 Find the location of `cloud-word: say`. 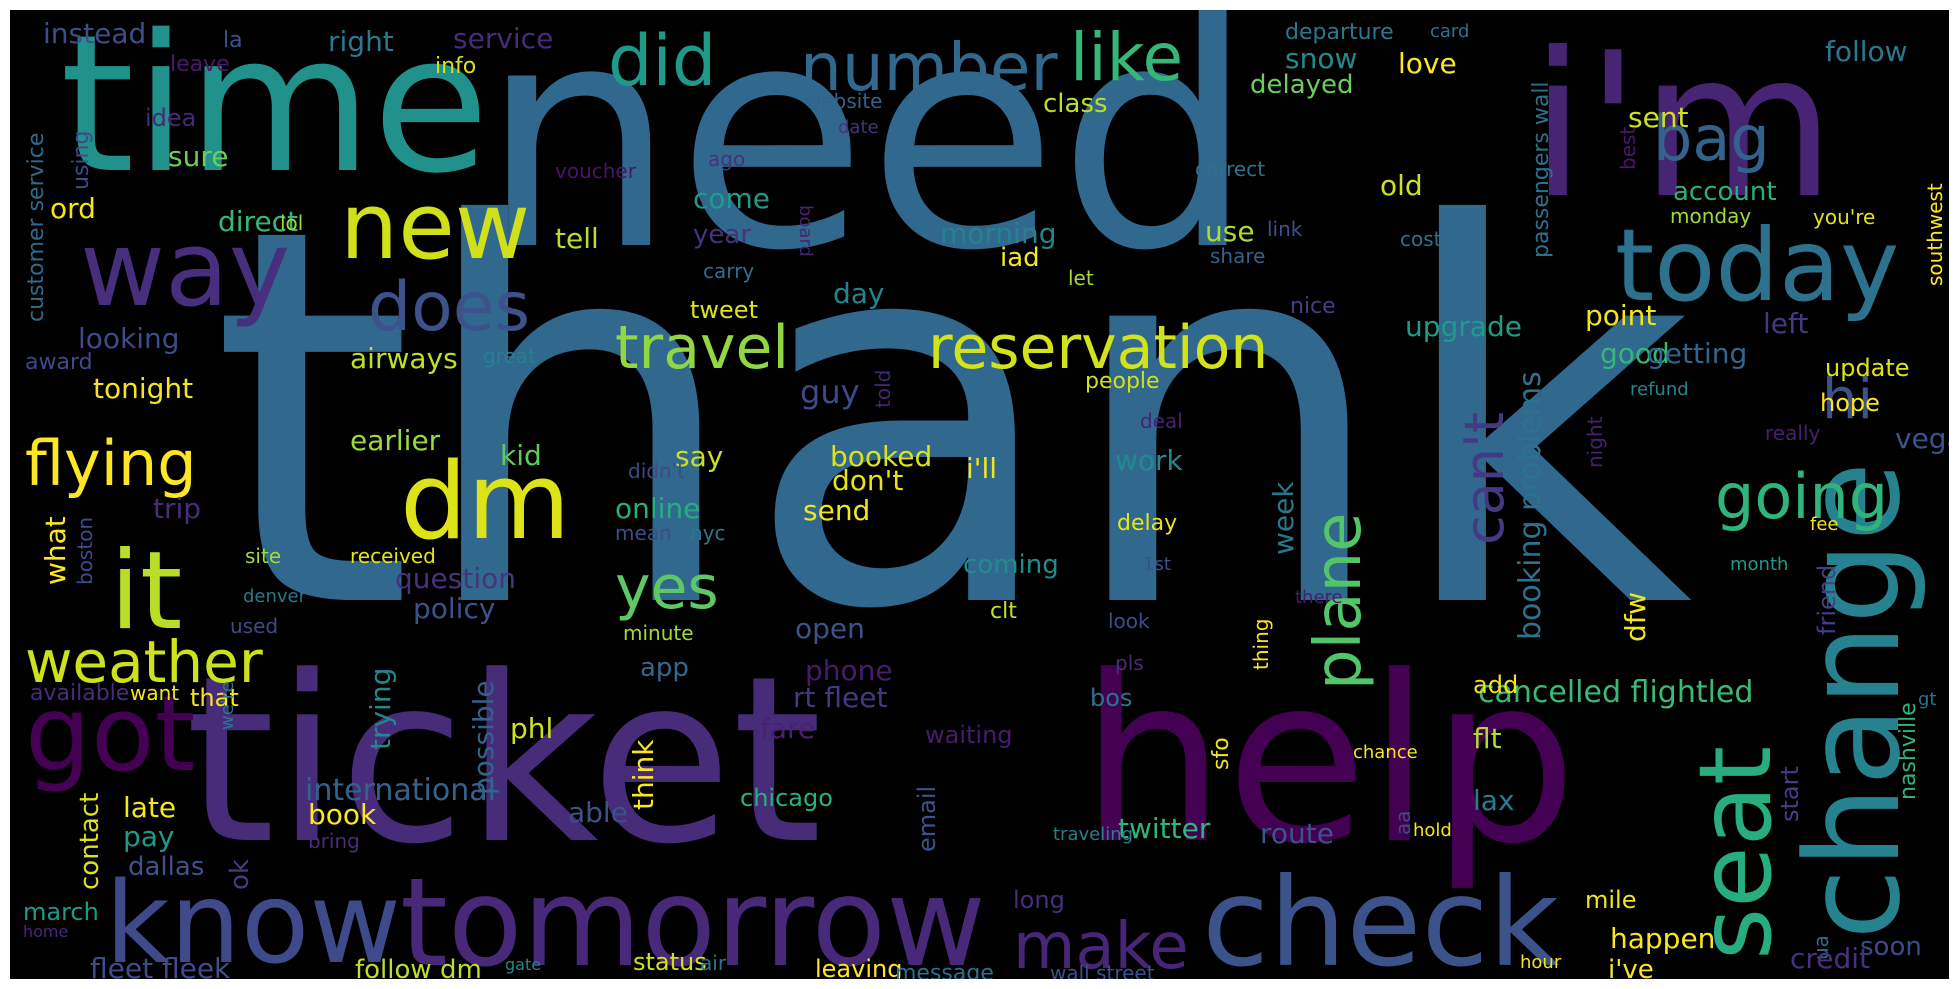

cloud-word: say is located at coordinates (699, 456).